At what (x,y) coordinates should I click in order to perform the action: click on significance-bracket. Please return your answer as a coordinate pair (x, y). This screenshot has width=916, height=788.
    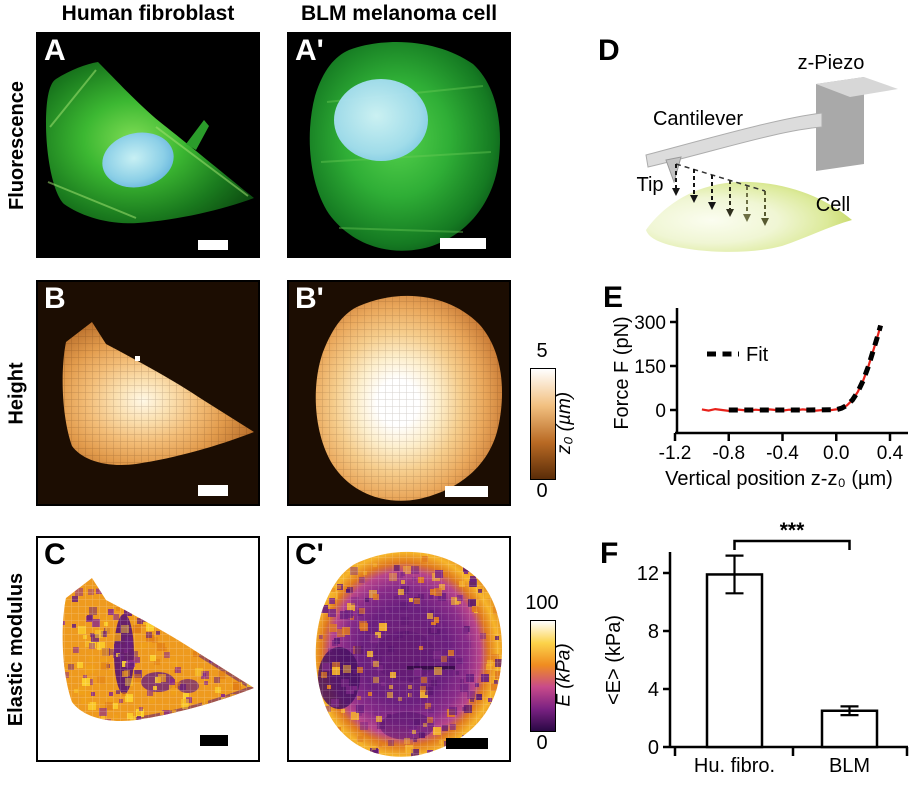
    Looking at the image, I should click on (792, 544).